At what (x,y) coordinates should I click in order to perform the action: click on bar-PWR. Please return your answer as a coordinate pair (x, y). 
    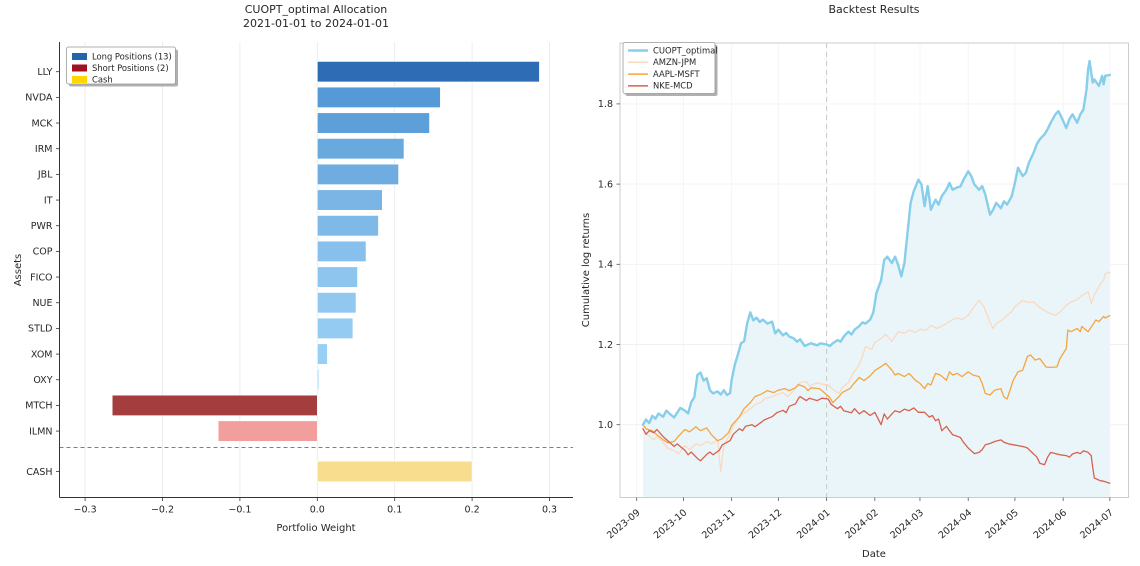
    Looking at the image, I should click on (347, 226).